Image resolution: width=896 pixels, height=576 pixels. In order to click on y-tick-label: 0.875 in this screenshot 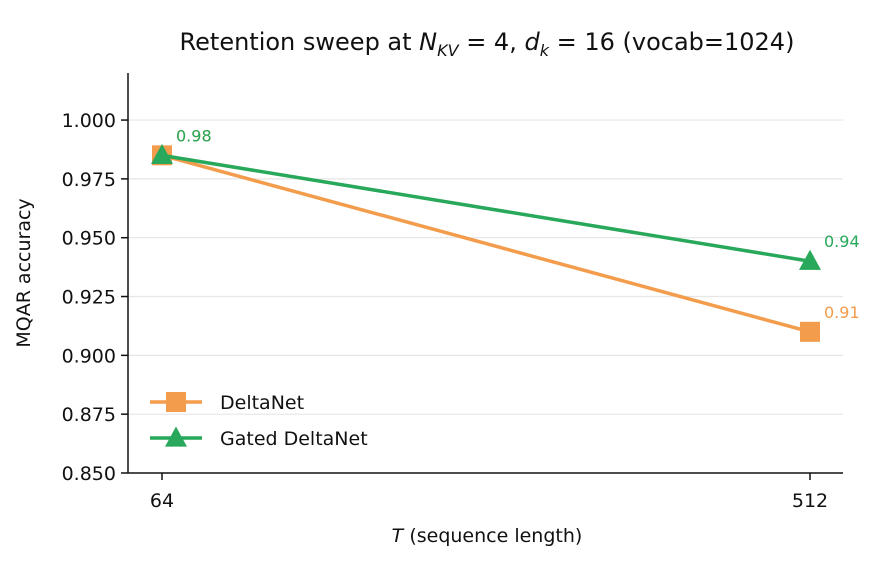, I will do `click(89, 415)`.